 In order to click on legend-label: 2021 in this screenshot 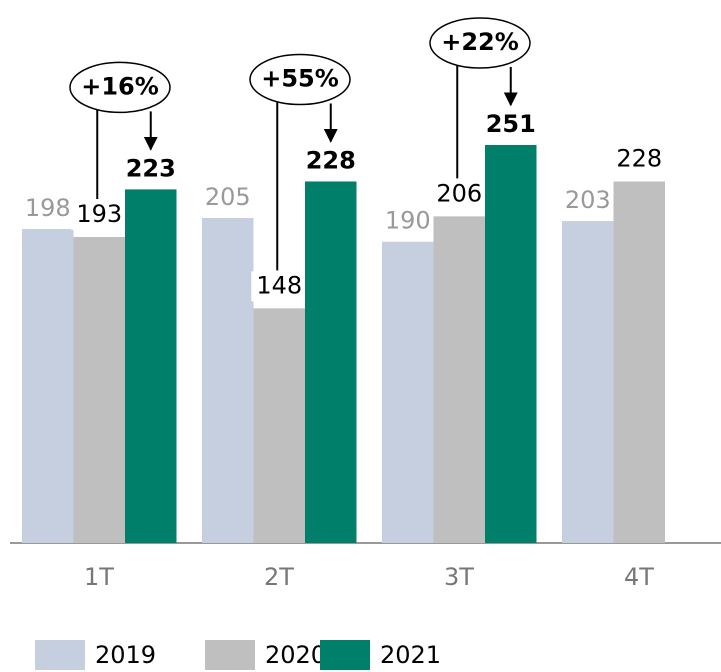, I will do `click(410, 655)`.